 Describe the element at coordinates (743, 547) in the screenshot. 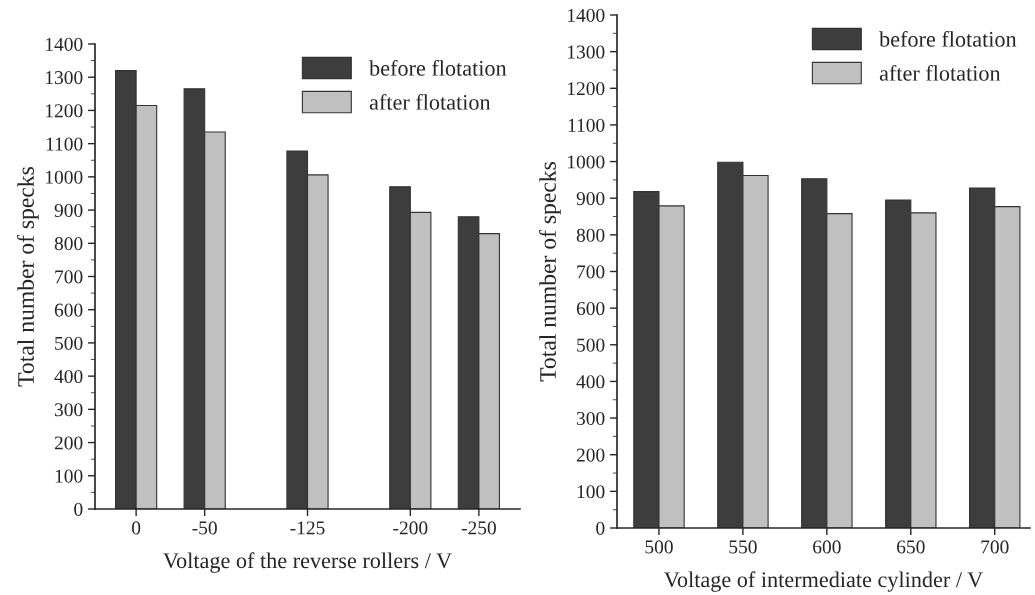

I see `x-tick-label: 550` at that location.